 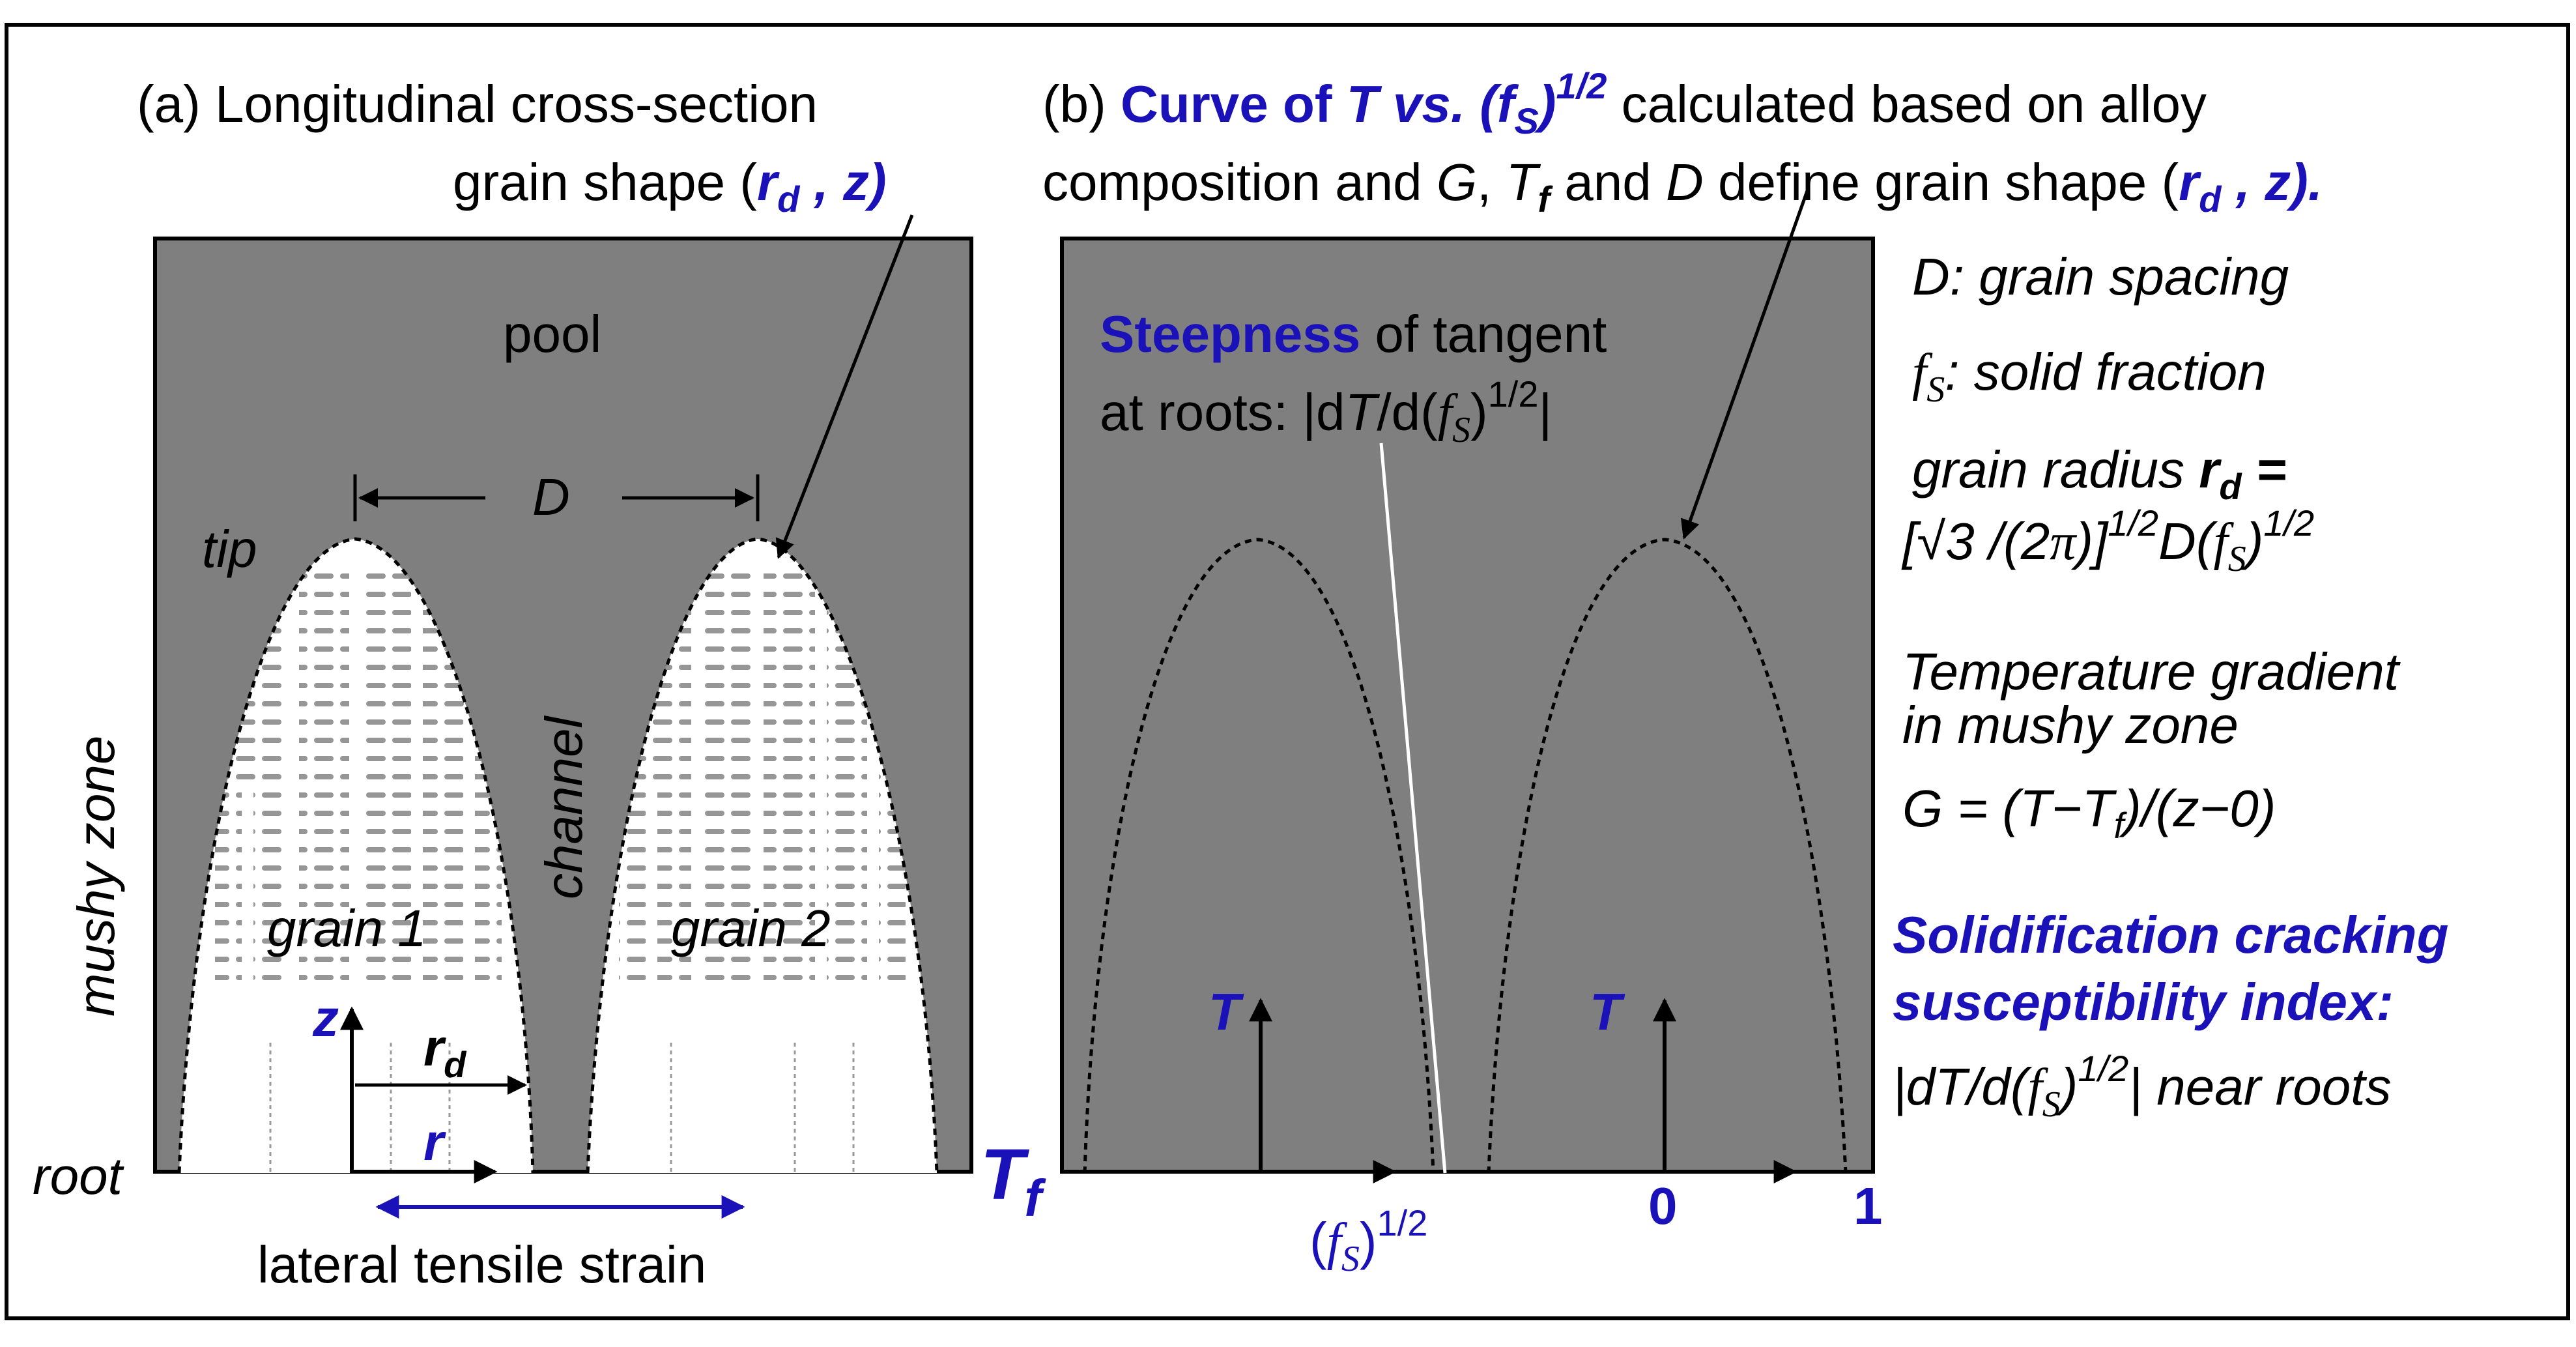 I want to click on z-axis-label: z, so click(x=325, y=1018).